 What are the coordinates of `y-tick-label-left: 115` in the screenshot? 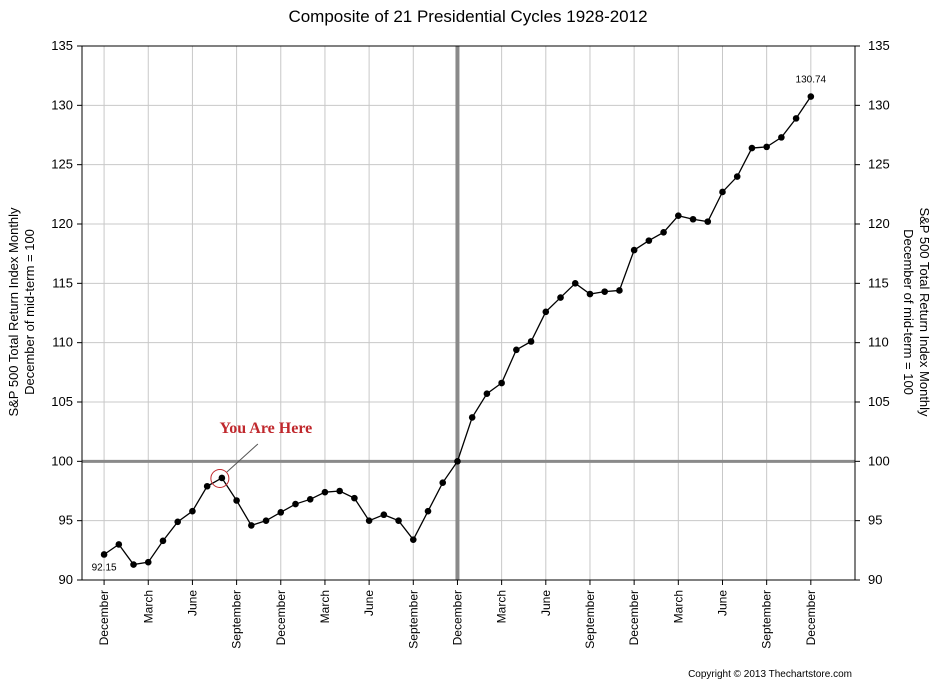 It's located at (62, 282).